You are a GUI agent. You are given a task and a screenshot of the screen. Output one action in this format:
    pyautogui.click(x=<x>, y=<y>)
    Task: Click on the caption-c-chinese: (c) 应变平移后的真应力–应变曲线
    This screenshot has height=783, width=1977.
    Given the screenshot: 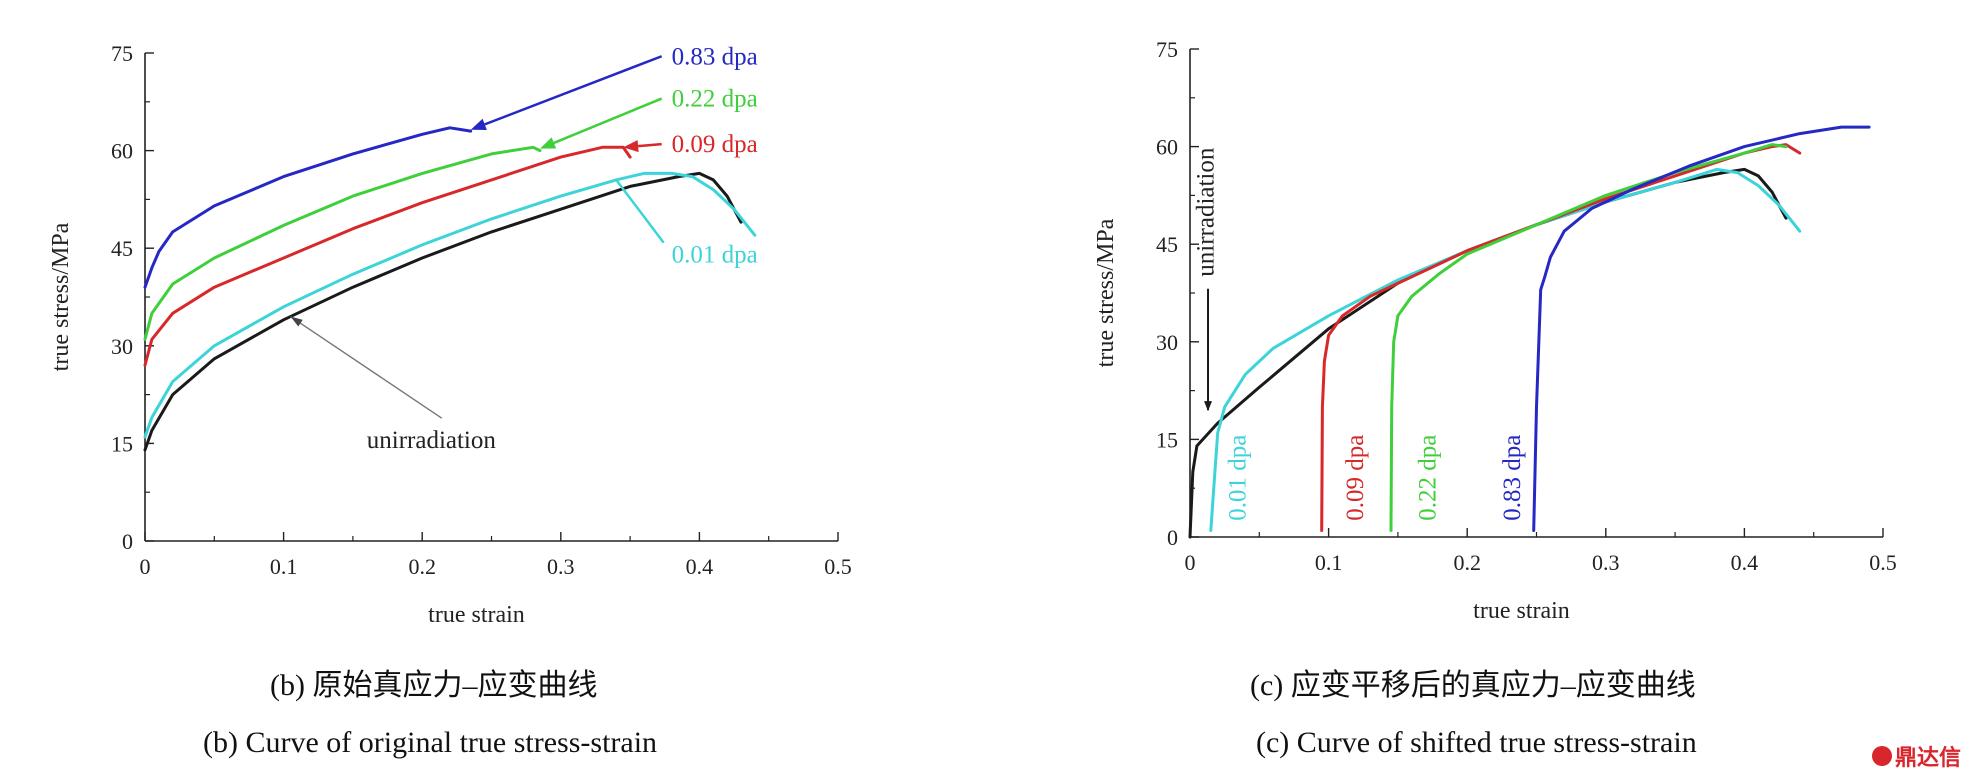 What is the action you would take?
    pyautogui.click(x=1473, y=685)
    